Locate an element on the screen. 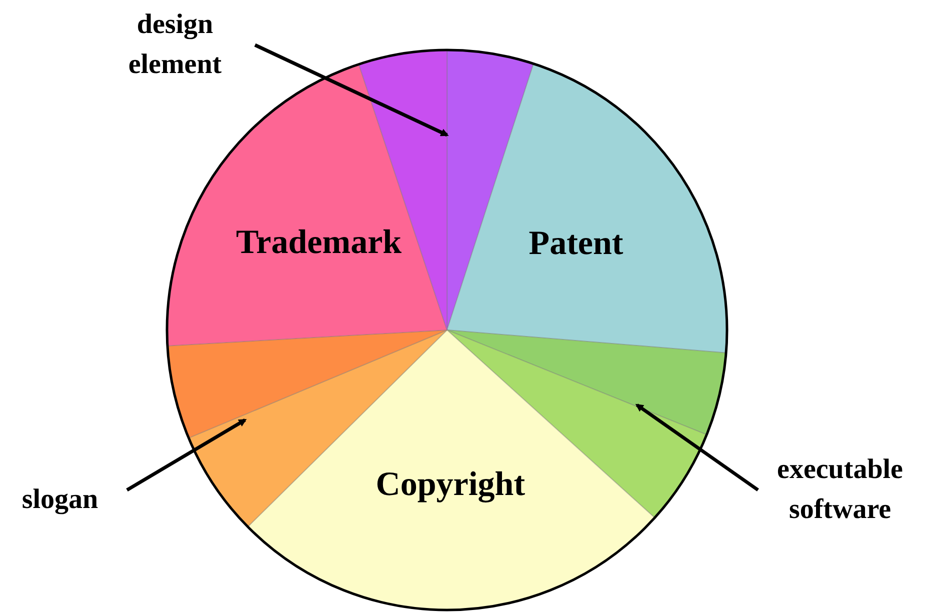 This screenshot has height=616, width=929. text: executable software is located at coordinates (840, 490).